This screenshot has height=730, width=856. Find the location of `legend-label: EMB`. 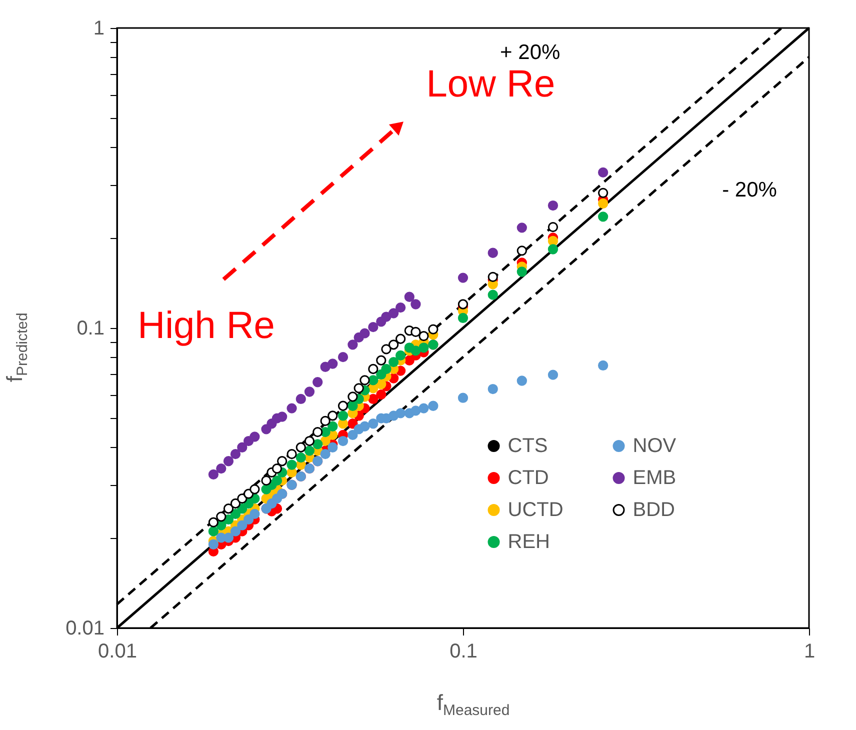

legend-label: EMB is located at coordinates (654, 478).